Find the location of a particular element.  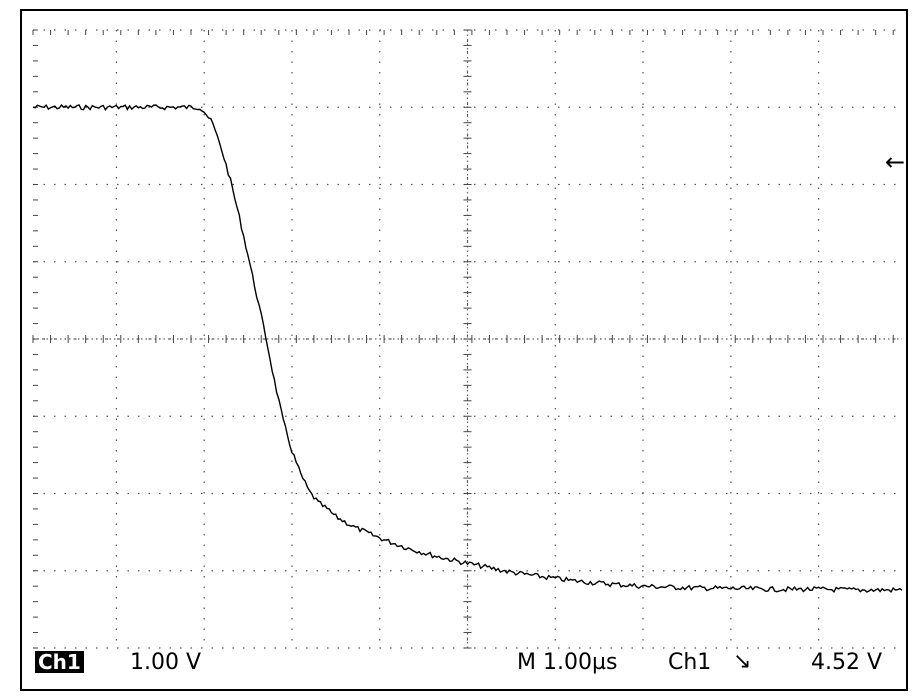

timebase-readout: M 1.00µs is located at coordinates (567, 662).